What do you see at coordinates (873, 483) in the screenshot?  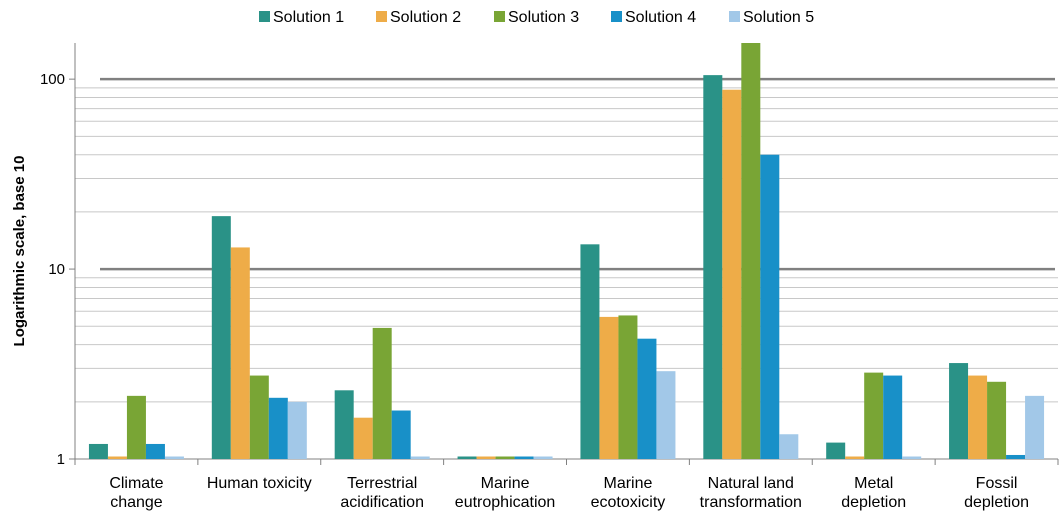 I see `x-tick-label: Metal` at bounding box center [873, 483].